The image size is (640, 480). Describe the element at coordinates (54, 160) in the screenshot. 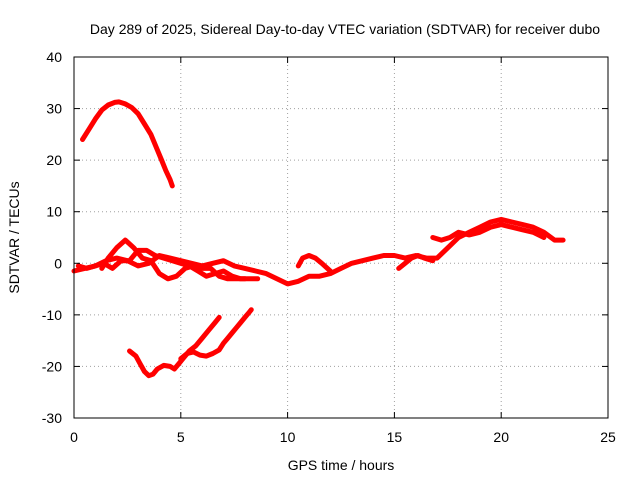

I see `y-tick-label: 20` at that location.